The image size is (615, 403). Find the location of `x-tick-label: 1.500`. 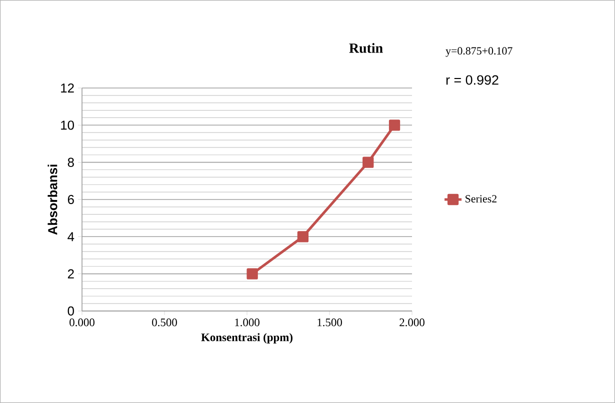

x-tick-label: 1.500 is located at coordinates (330, 322).